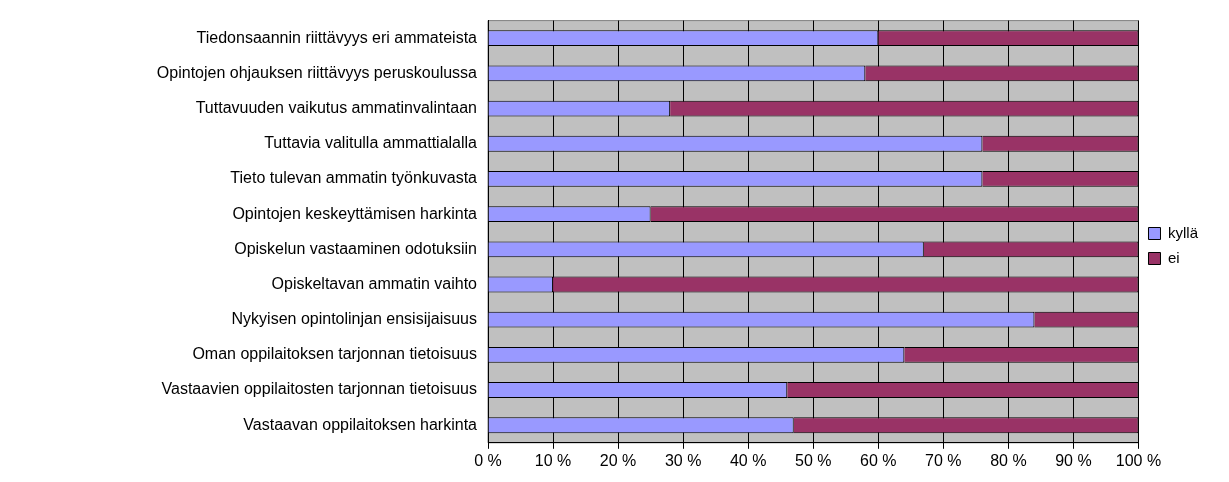 This screenshot has height=482, width=1229. What do you see at coordinates (943, 460) in the screenshot?
I see `x-tick-label: 70 %` at bounding box center [943, 460].